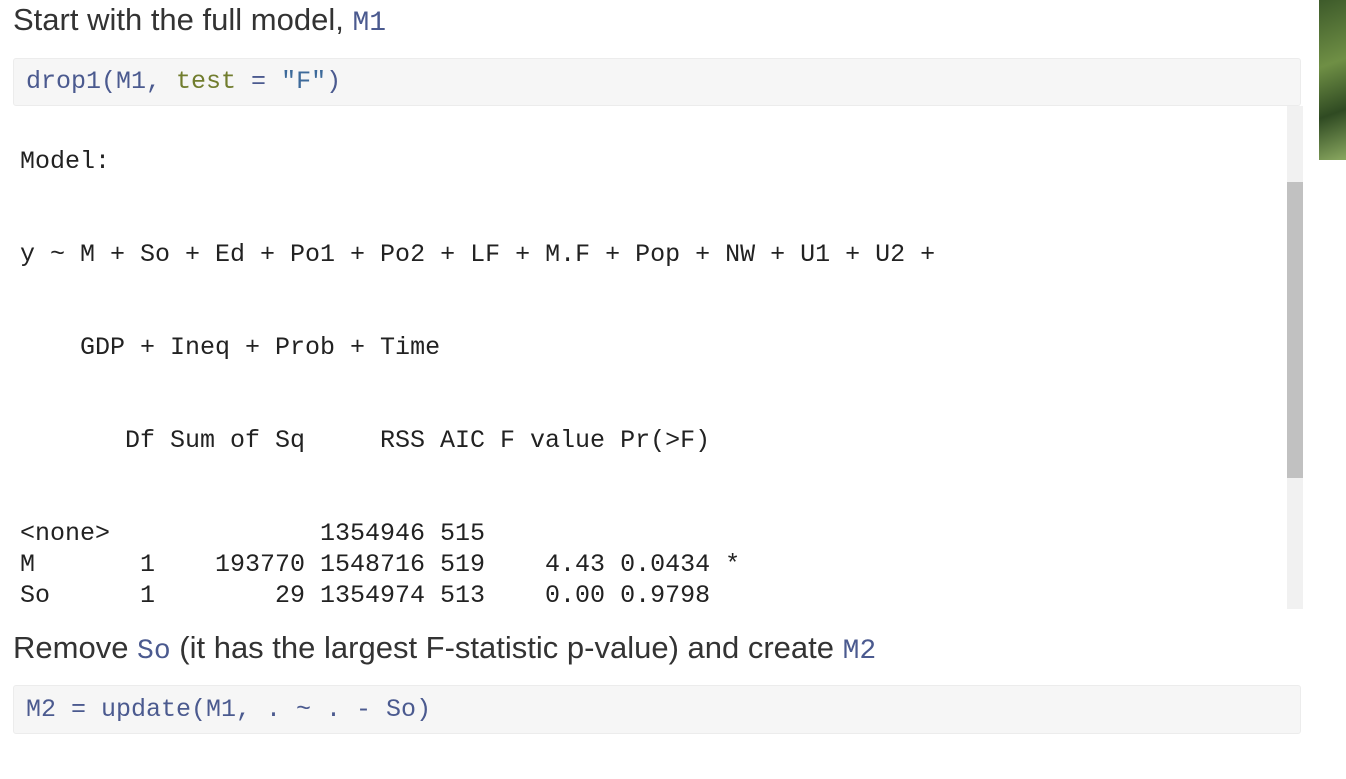 The width and height of the screenshot is (1346, 779). Describe the element at coordinates (665, 440) in the screenshot. I see `col-header: Pr(>F)` at that location.